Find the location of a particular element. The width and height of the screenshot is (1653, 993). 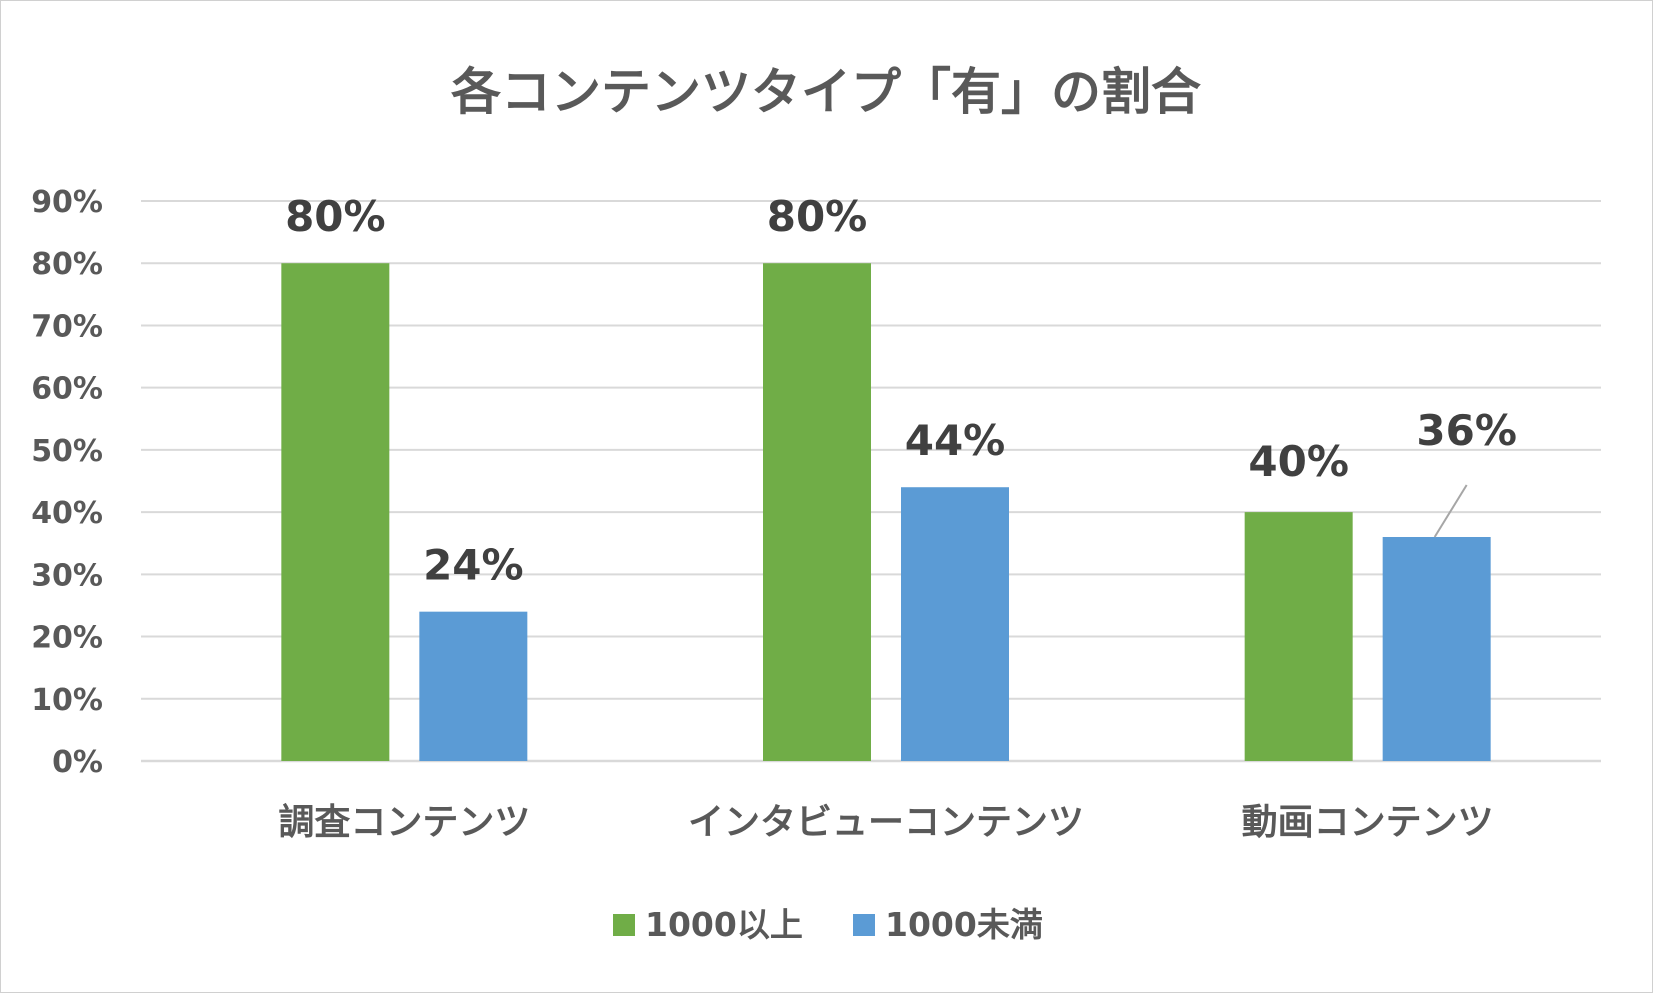

y-tick-label: 70% is located at coordinates (67, 326).